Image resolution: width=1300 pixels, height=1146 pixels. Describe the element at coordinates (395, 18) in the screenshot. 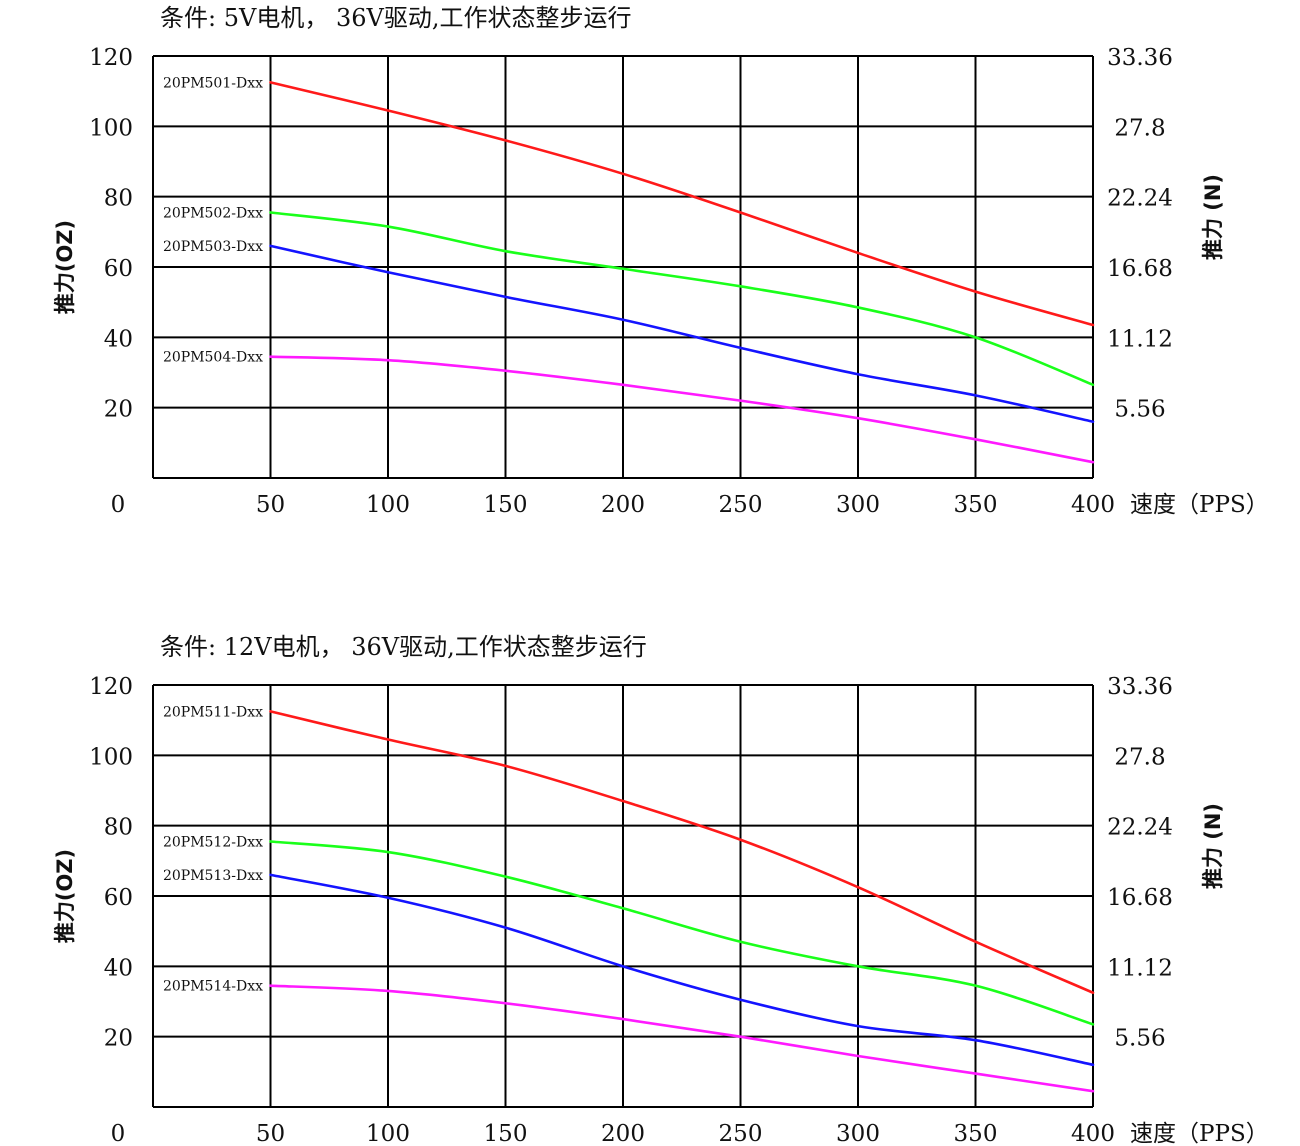

I see `chart-title: 条件: 5V电机， 36V驱动,工作状态整步运行` at that location.